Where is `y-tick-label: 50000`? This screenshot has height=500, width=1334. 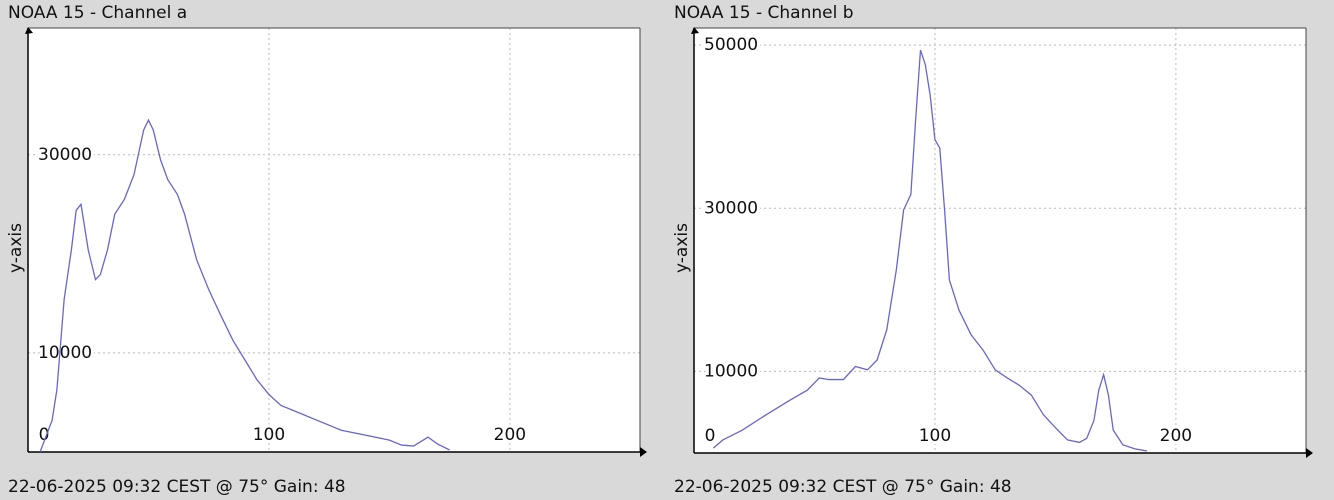 y-tick-label: 50000 is located at coordinates (731, 45).